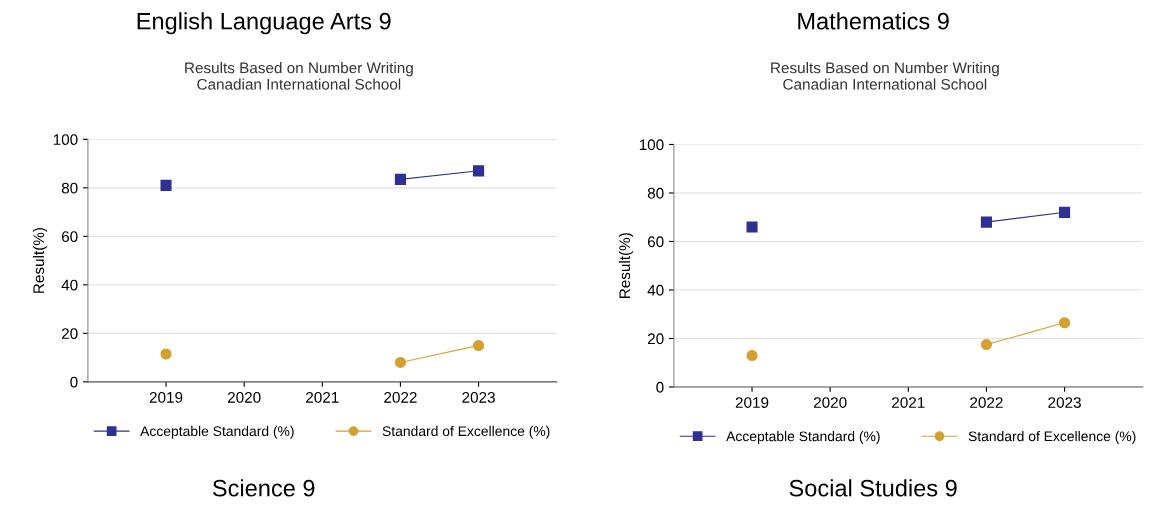  What do you see at coordinates (873, 21) in the screenshot?
I see `chart-title: Mathematics 9` at bounding box center [873, 21].